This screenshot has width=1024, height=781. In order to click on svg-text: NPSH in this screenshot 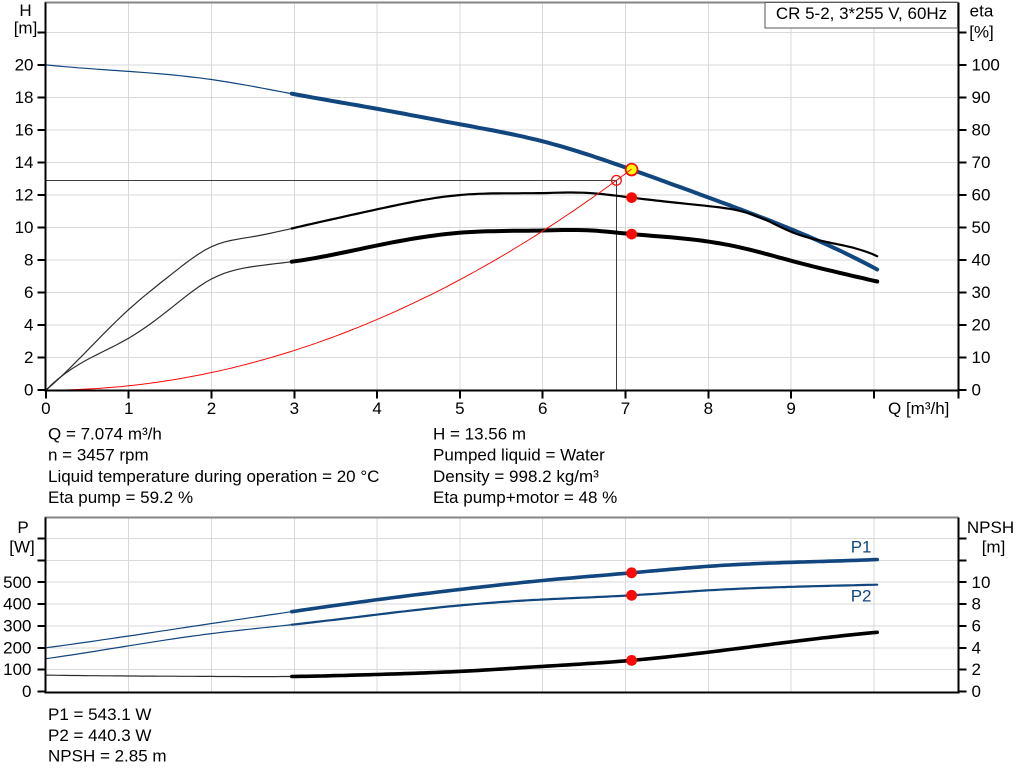, I will do `click(990, 527)`.